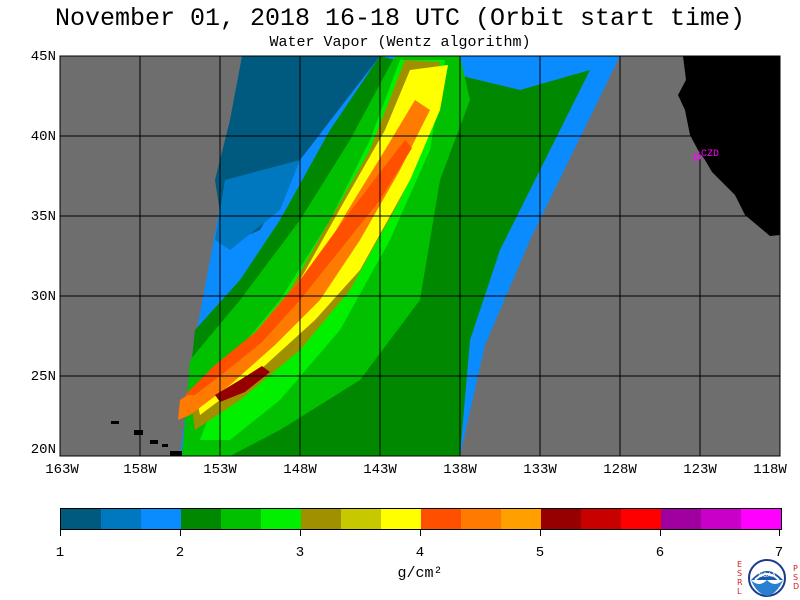  What do you see at coordinates (770, 470) in the screenshot?
I see `lon-label-118w: 118W` at bounding box center [770, 470].